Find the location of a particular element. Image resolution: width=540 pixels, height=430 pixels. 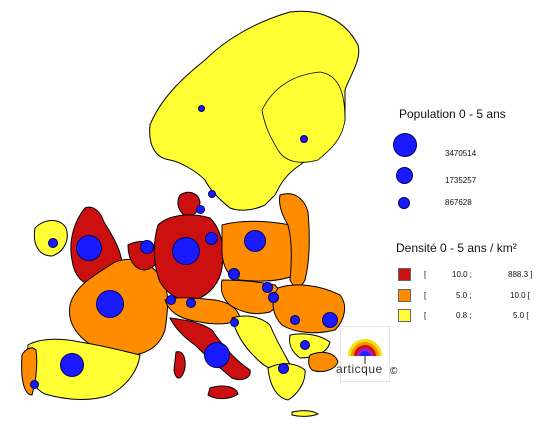

legend-value-large: 3470514 is located at coordinates (461, 153).